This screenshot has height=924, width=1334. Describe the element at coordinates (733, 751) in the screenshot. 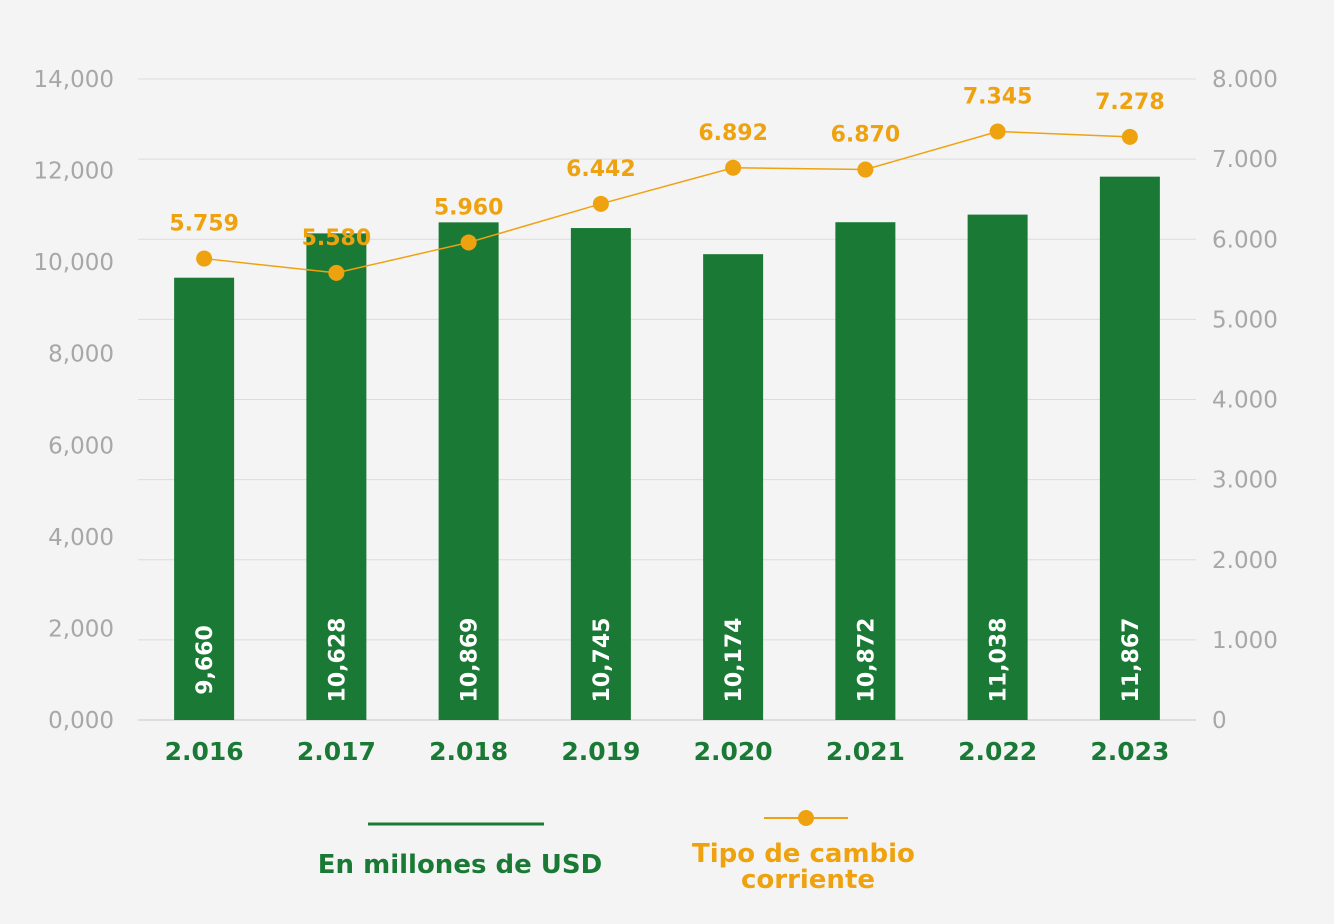

I see `x-tick-label: 2.020` at that location.